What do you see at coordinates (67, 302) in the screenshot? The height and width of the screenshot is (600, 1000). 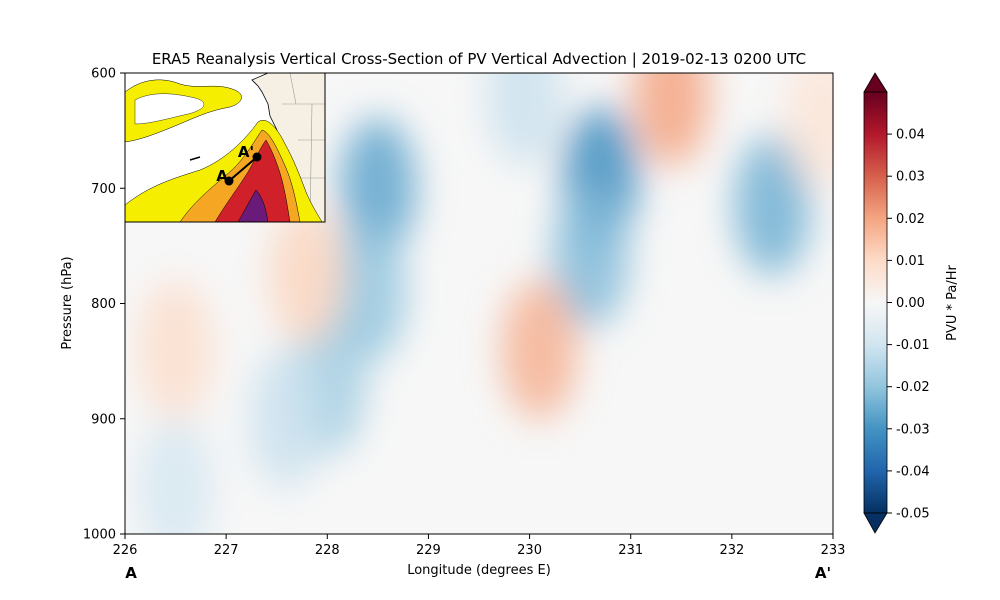 I see `y-axis-label: Pressure (hPa)` at bounding box center [67, 302].